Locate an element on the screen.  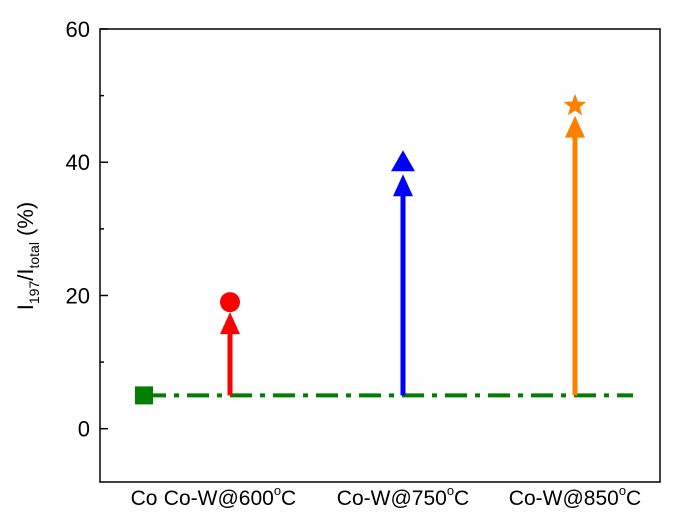
y-axis-title: I197/Itotal (%) is located at coordinates (27, 256).